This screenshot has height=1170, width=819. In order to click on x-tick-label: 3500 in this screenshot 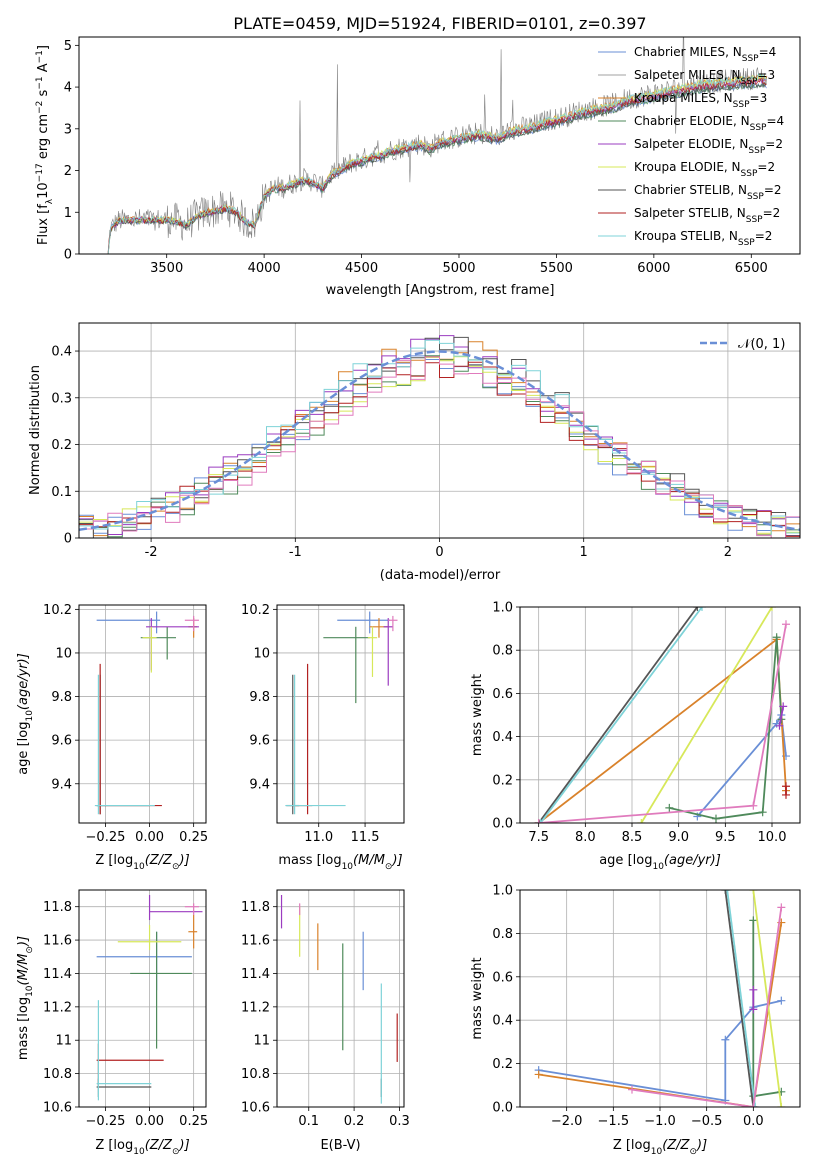, I will do `click(166, 268)`.